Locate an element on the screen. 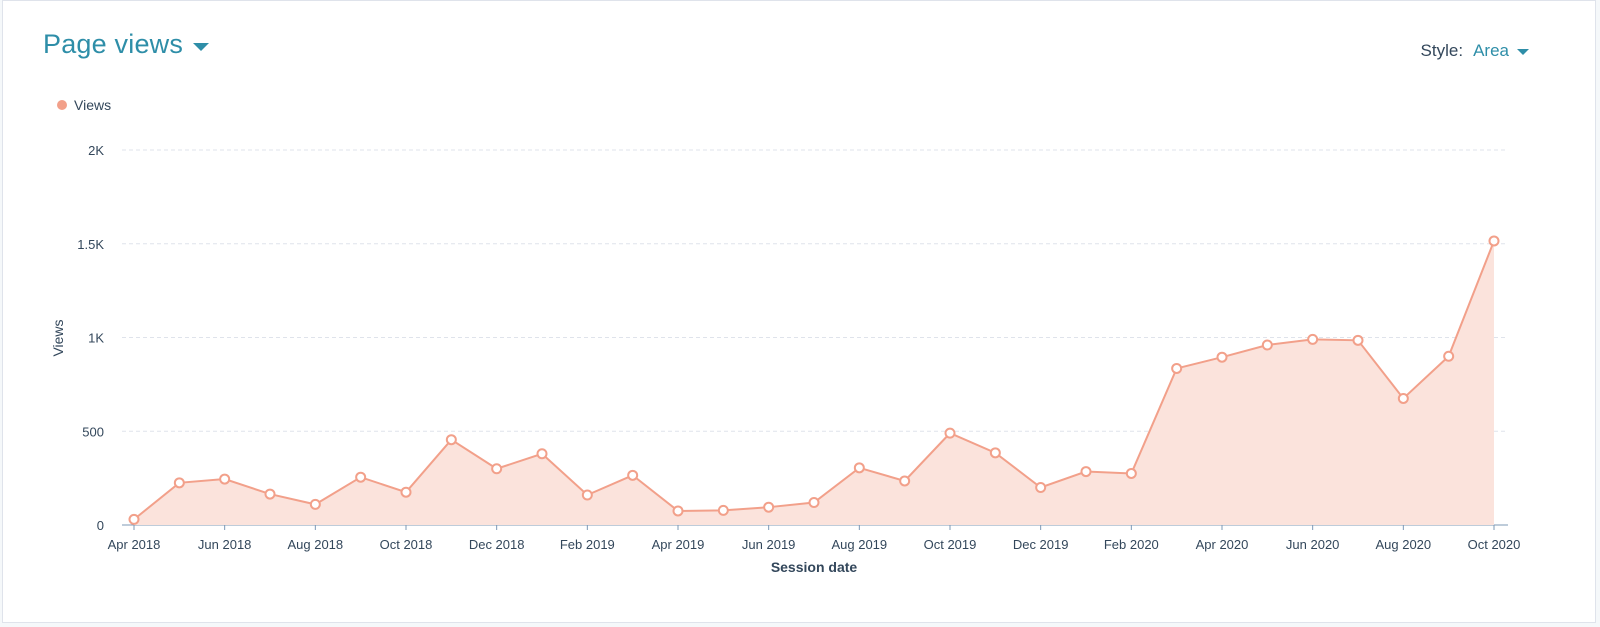 This screenshot has width=1600, height=627. style-label: Style: is located at coordinates (1442, 50).